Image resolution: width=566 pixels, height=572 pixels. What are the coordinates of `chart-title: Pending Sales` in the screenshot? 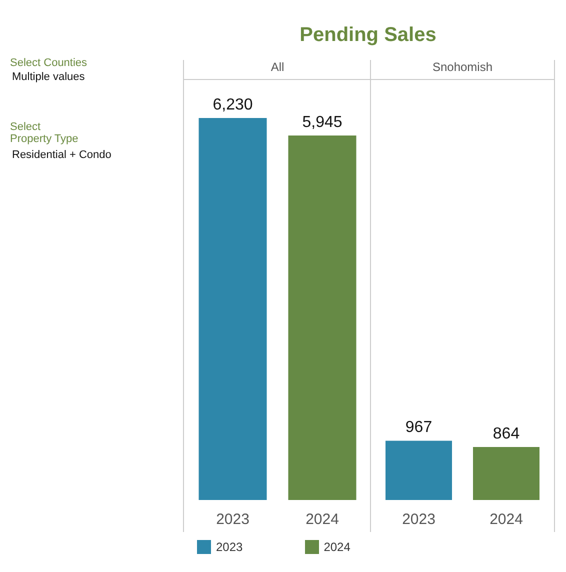 It's located at (368, 35).